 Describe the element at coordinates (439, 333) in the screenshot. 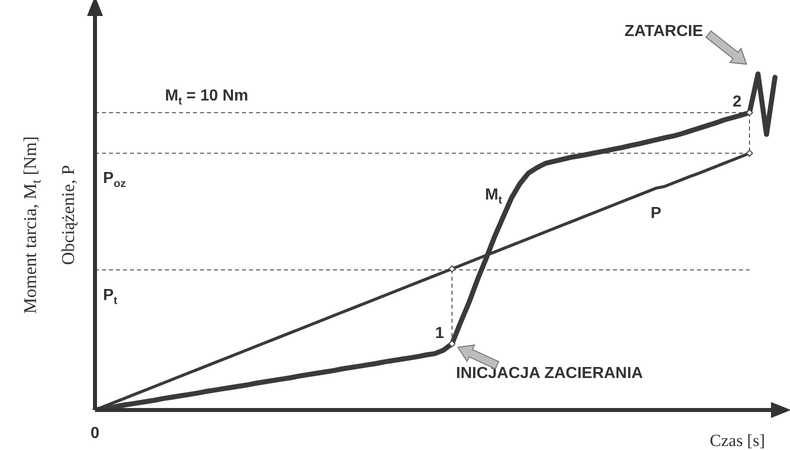

I see `annotation: 1` at that location.